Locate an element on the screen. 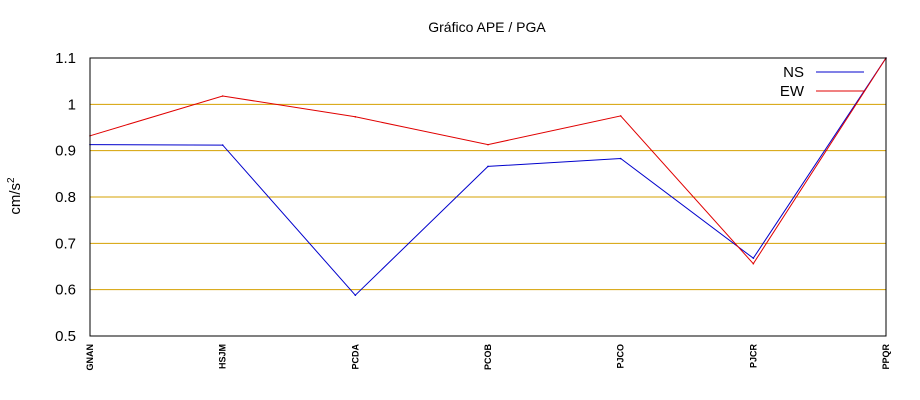  x-axis-ticks: GNAN HSJM PCDA PCOB PJCO PJCR PPQR is located at coordinates (488, 357).